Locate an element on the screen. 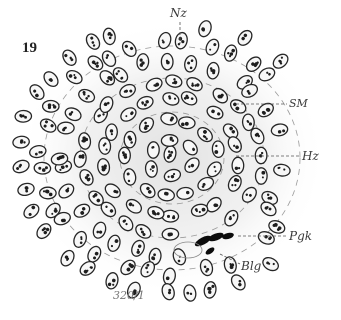 Image resolution: width=341 pixels, height=320 pixels. label-hz: Hz is located at coordinates (310, 156).